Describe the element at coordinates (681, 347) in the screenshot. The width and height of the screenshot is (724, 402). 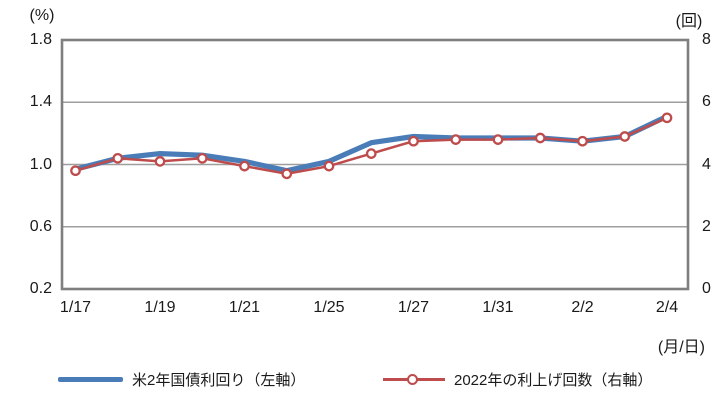
I see `x-axis-unit-label: (月/日)` at that location.